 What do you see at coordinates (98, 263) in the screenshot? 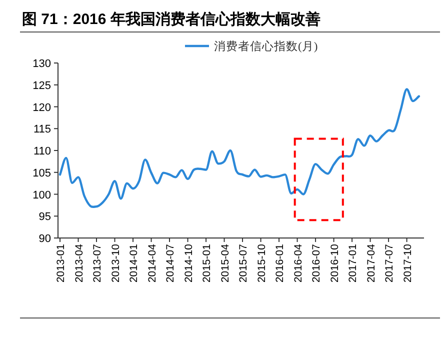
I see `x-tick-label: 2013-07` at bounding box center [98, 263].